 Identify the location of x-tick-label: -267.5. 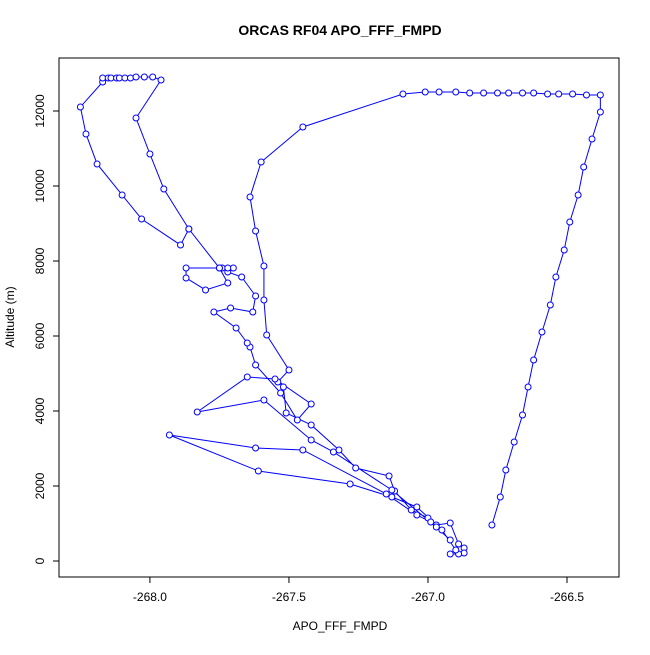
(289, 597).